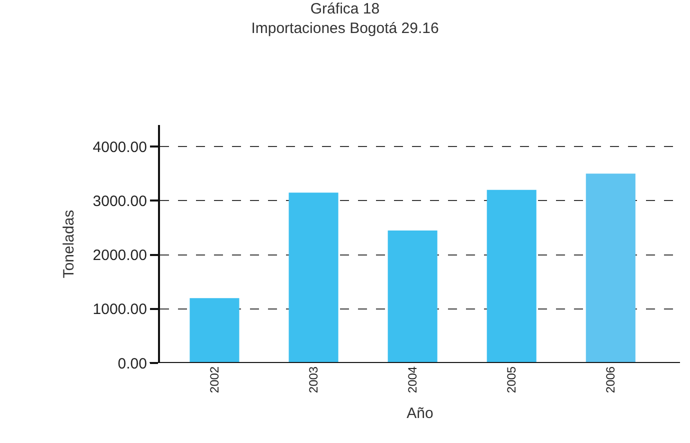 Image resolution: width=690 pixels, height=443 pixels. Describe the element at coordinates (345, 9) in the screenshot. I see `chart-title: Gráfica 18` at that location.